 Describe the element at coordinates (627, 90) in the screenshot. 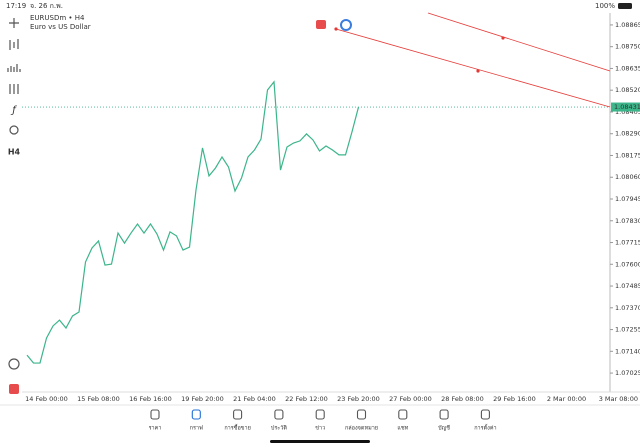

I see `y-tick-label: 1.08520` at that location.